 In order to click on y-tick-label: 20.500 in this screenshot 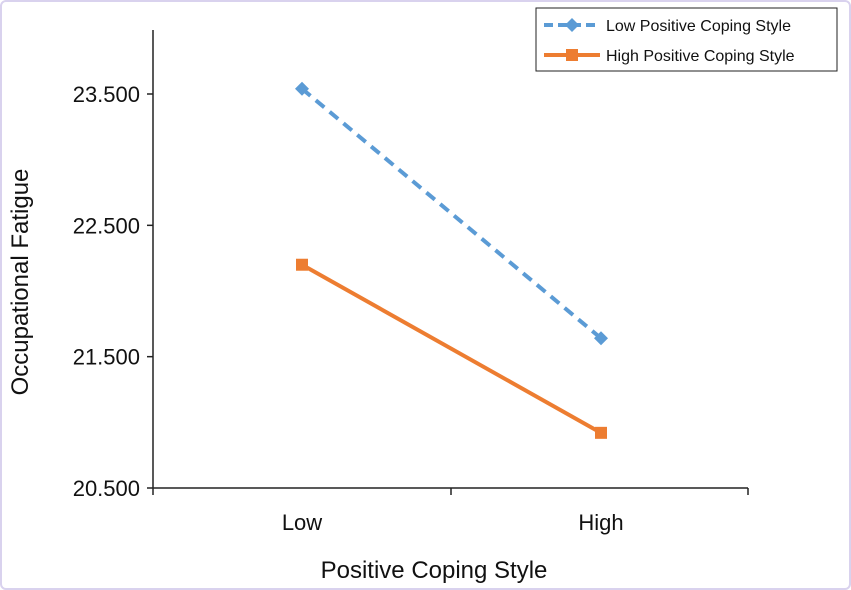, I will do `click(106, 488)`.